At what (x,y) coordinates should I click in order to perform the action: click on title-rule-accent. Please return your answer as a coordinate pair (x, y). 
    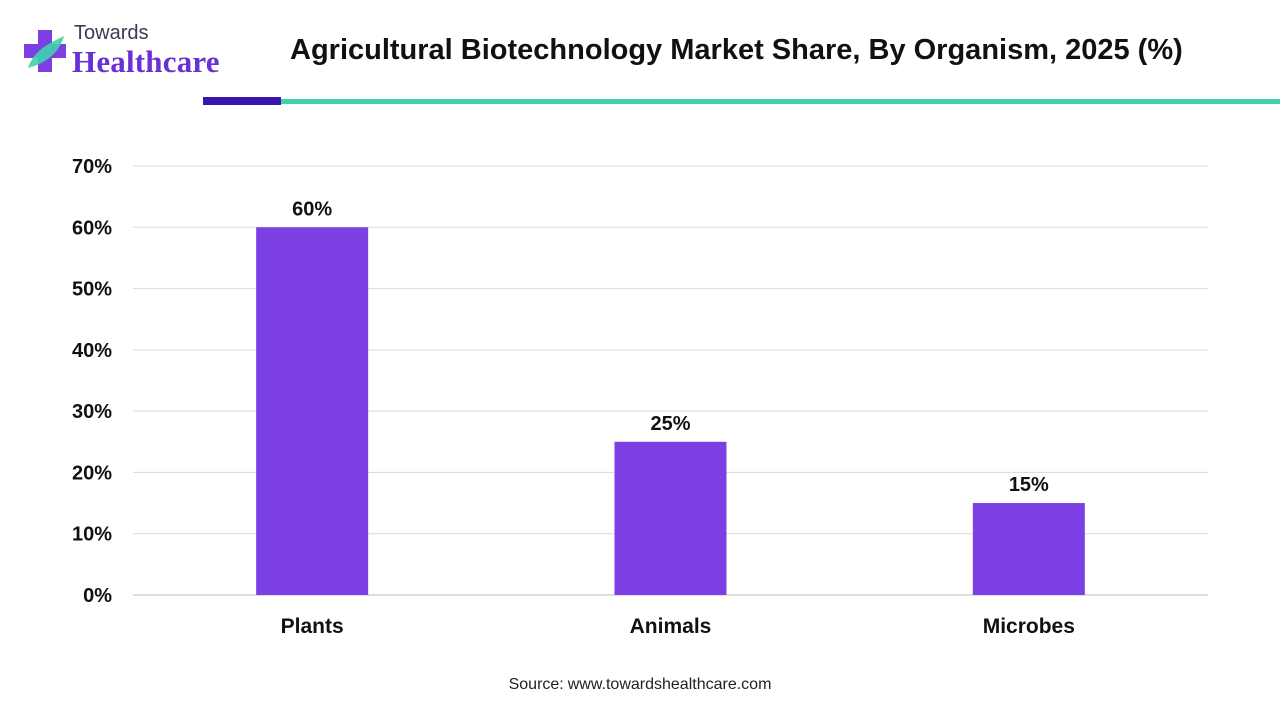
    Looking at the image, I should click on (242, 101).